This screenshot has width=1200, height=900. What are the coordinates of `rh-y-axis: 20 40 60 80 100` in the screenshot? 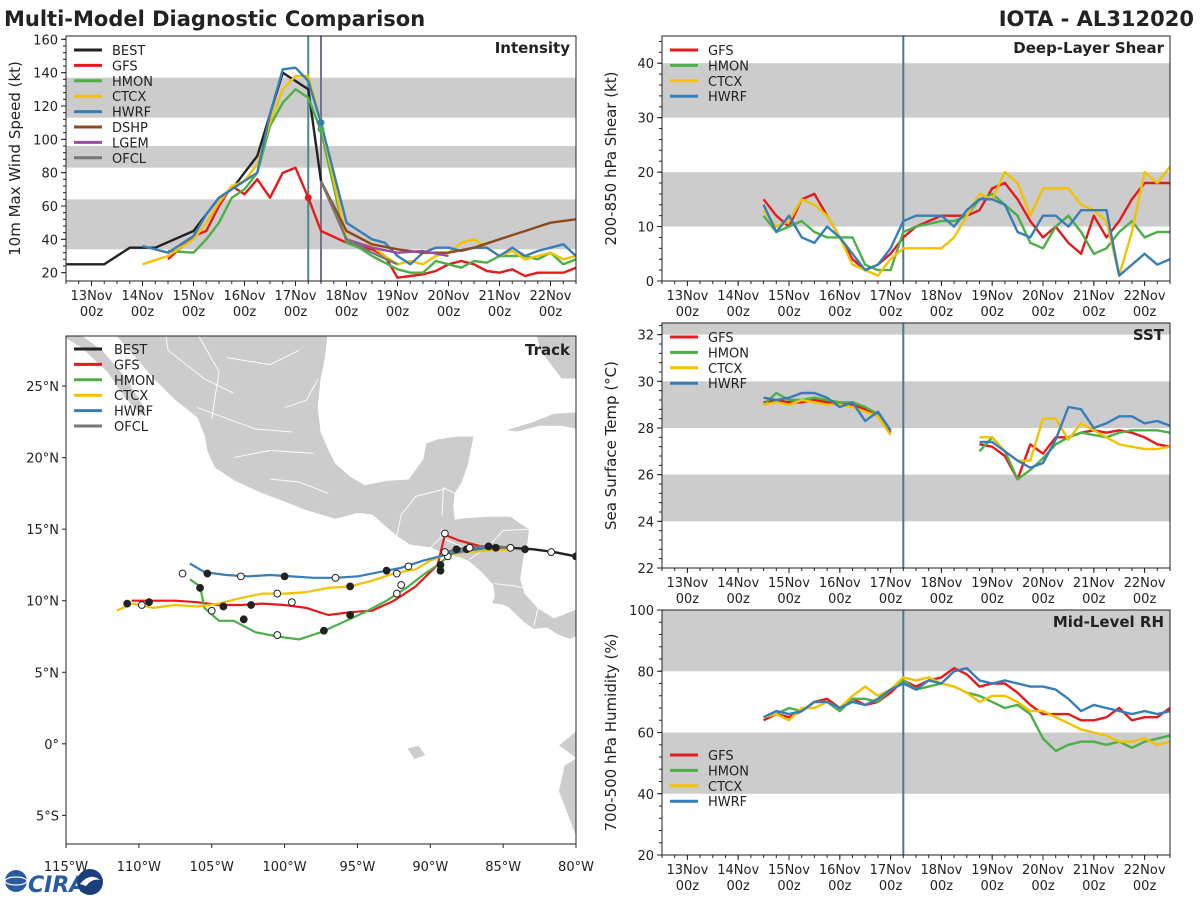 It's located at (645, 734).